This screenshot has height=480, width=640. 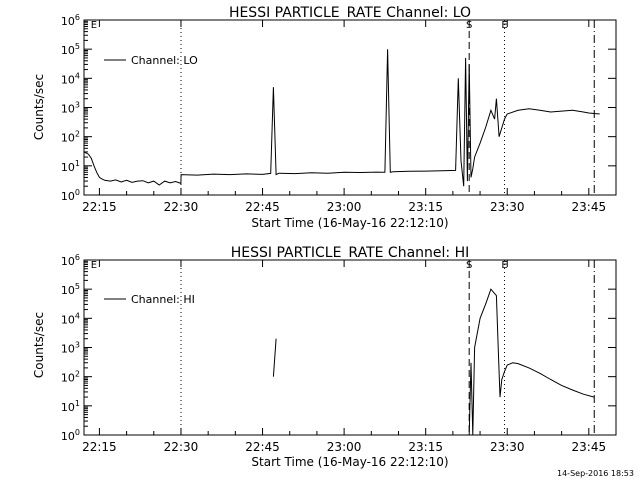 I want to click on legend: Channel: LO, so click(x=151, y=60).